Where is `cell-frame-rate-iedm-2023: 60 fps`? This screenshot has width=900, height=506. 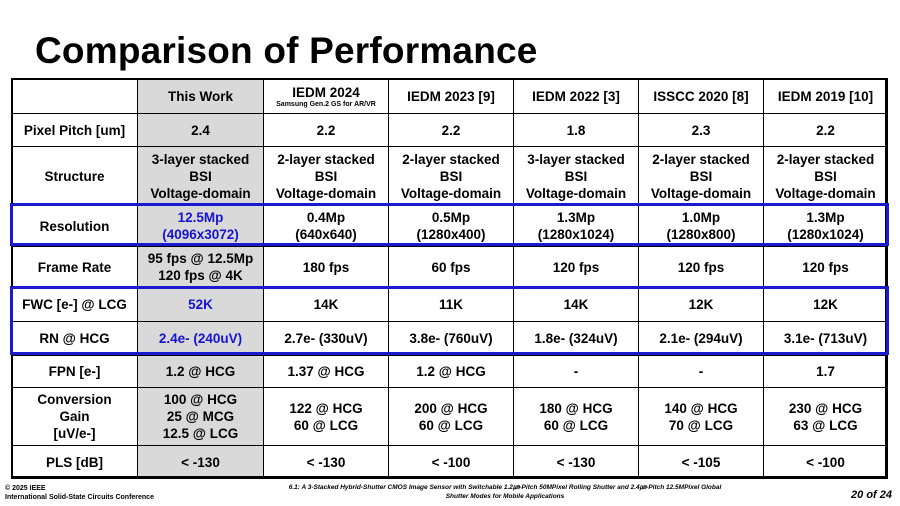 cell-frame-rate-iedm-2023: 60 fps is located at coordinates (451, 267).